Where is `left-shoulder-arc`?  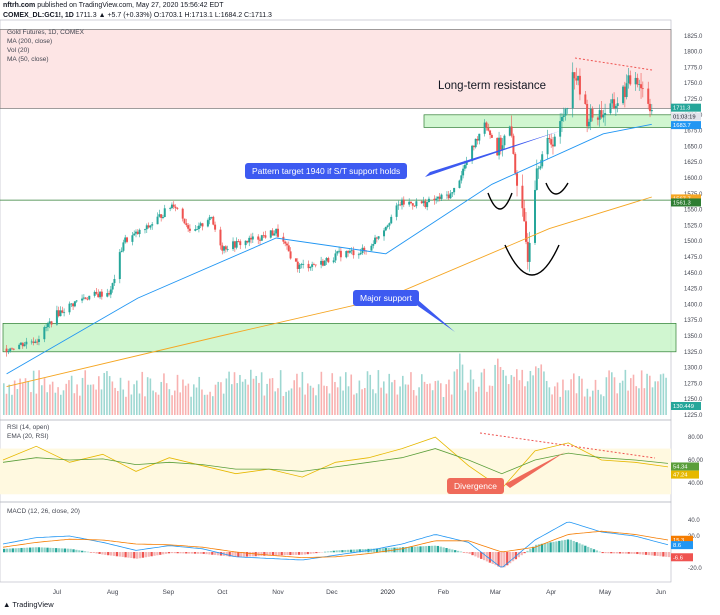 left-shoulder-arc is located at coordinates (500, 201).